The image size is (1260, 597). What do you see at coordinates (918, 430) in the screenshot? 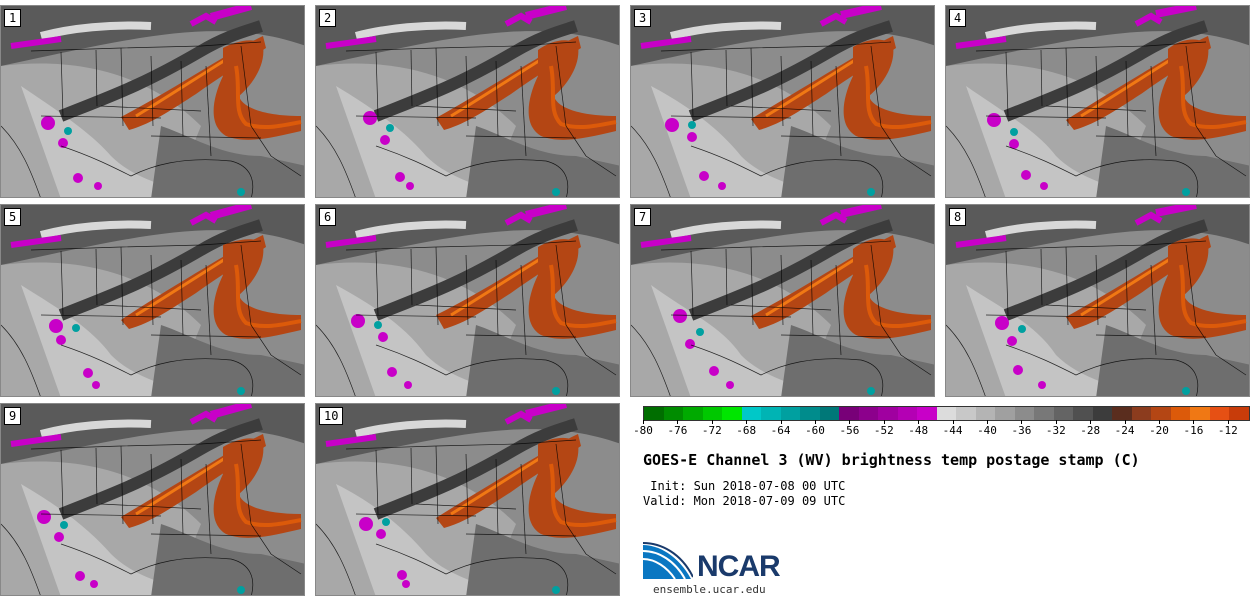
I see `colorbar-tick-label: -48` at bounding box center [918, 430].